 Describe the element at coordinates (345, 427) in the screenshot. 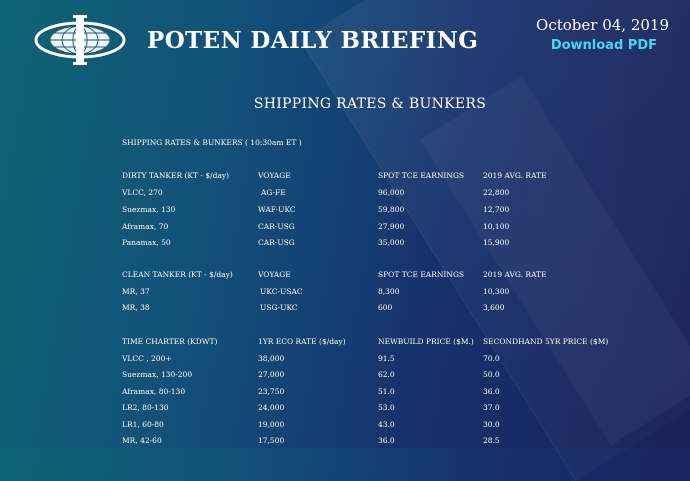

I see `table-row: LR1, 60-80 19,000 43.0 30.0` at that location.